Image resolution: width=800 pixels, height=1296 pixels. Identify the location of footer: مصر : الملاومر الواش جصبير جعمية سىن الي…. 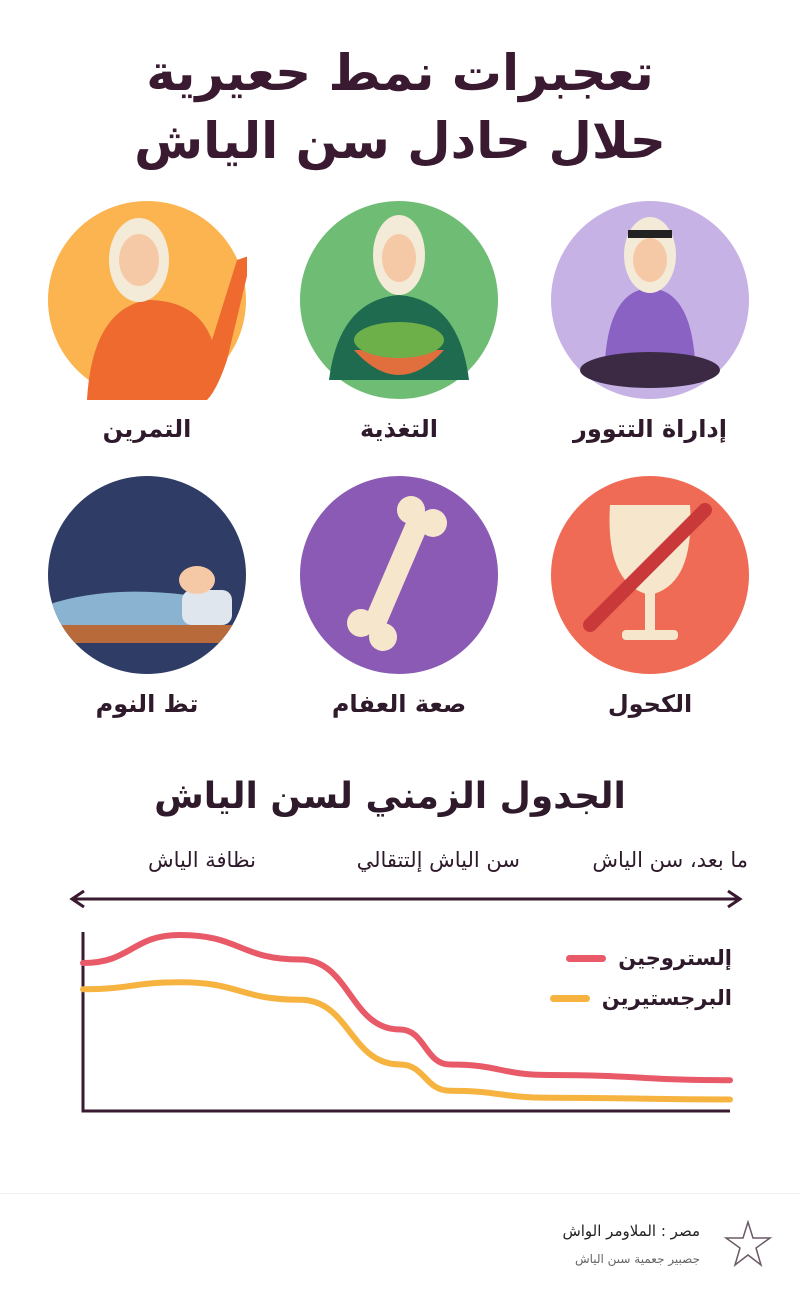
(400, 1244).